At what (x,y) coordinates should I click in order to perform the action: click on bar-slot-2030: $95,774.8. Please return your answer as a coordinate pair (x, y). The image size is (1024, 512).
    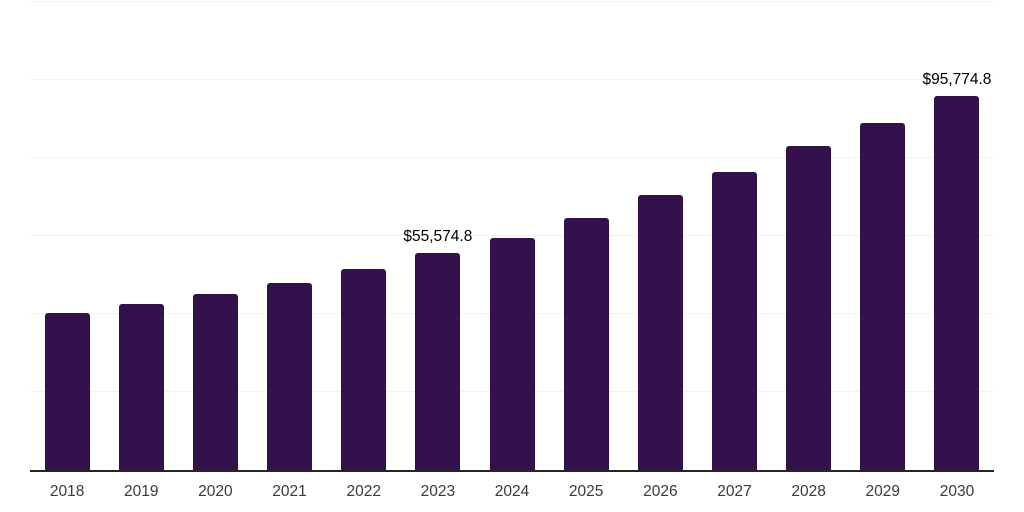
    Looking at the image, I should click on (957, 236).